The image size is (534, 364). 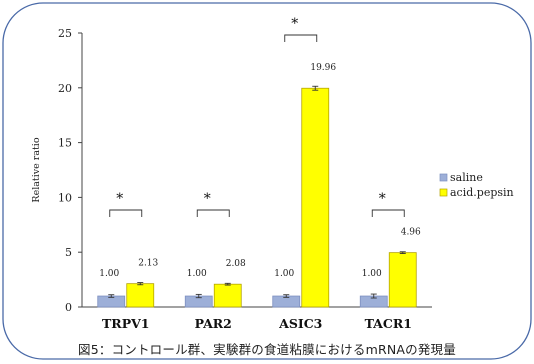 What do you see at coordinates (126, 323) in the screenshot?
I see `category-label: TRPV1` at bounding box center [126, 323].